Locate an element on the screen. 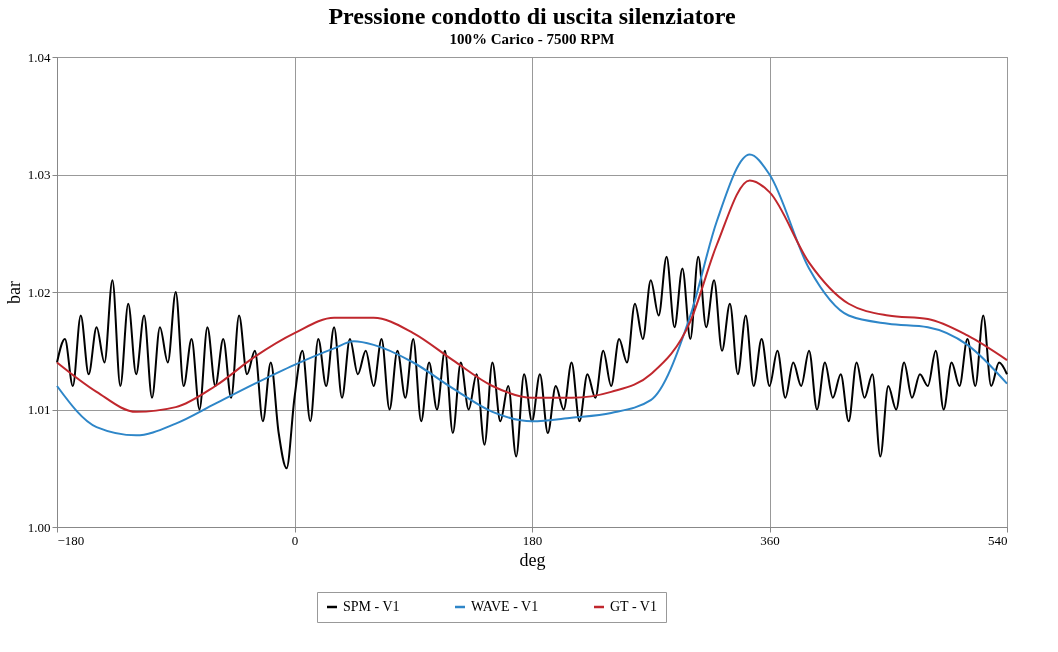 This screenshot has height=652, width=1058. y-axis-title: bar is located at coordinates (13, 292).